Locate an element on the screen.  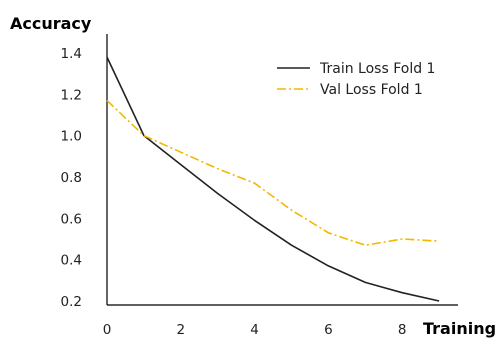
x-tick-label: 6 is located at coordinates (328, 330).